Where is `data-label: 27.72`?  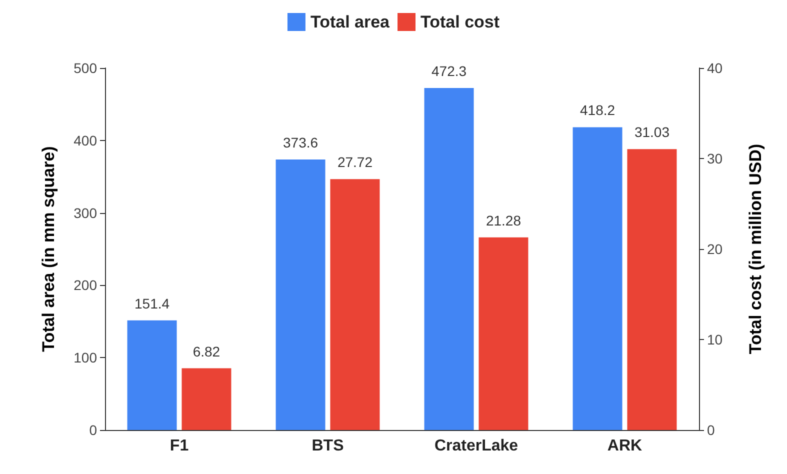 data-label: 27.72 is located at coordinates (355, 162).